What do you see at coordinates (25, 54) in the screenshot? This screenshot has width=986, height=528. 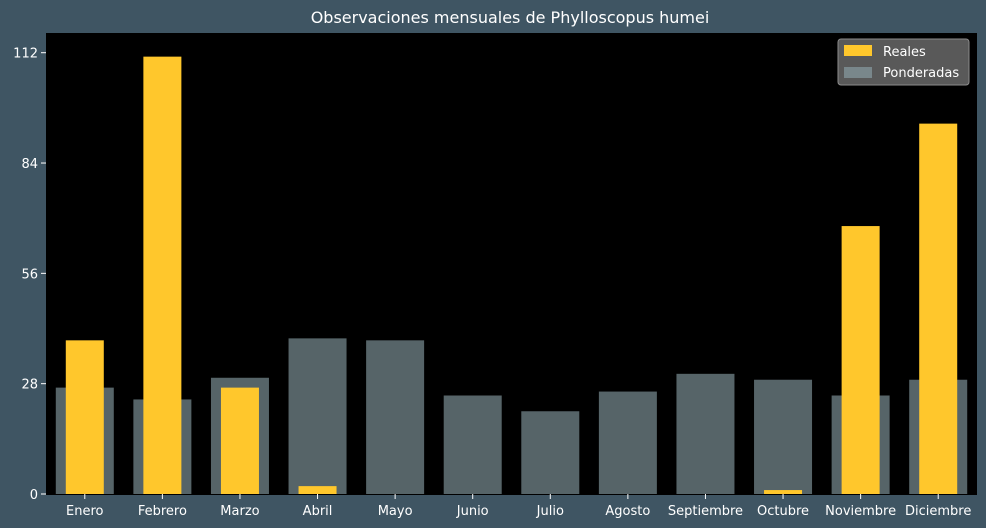 I see `y-tick-label: 112` at bounding box center [25, 54].